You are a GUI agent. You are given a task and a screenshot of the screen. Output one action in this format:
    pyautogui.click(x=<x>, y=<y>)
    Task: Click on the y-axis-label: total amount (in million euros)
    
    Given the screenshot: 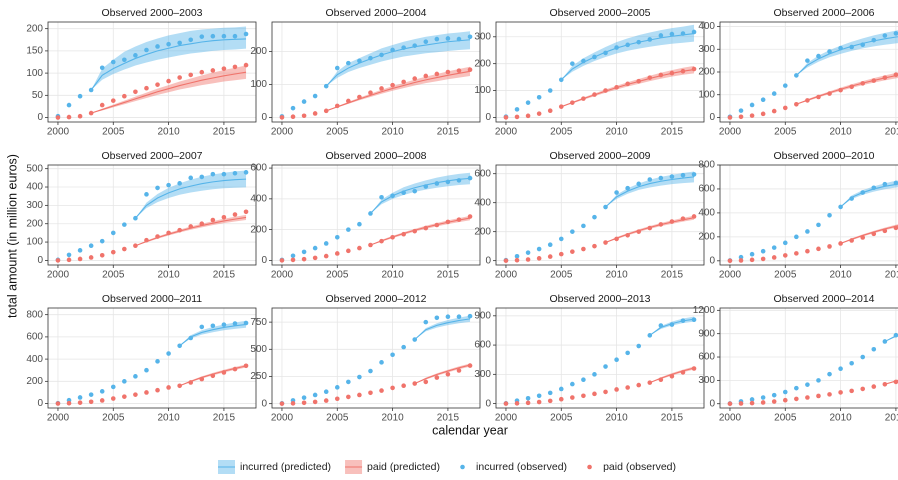 What is the action you would take?
    pyautogui.click(x=12, y=236)
    